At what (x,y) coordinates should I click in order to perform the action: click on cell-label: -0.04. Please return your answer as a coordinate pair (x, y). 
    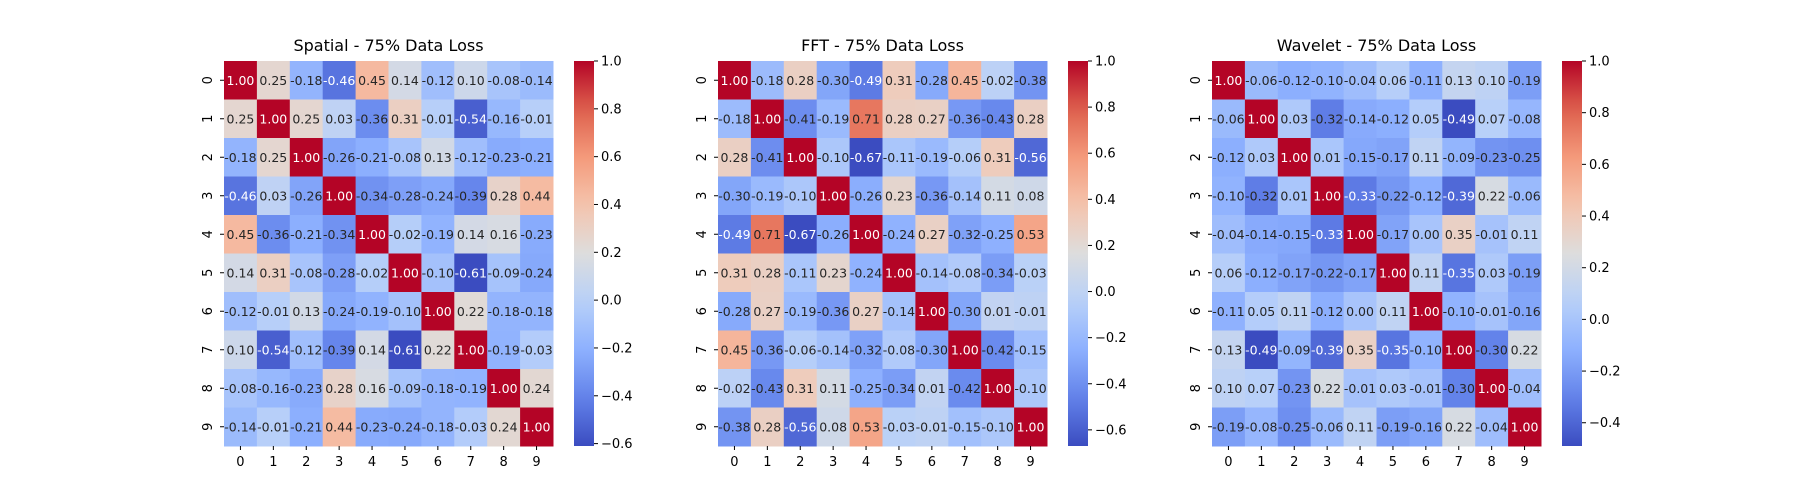
    Looking at the image, I should click on (1491, 426).